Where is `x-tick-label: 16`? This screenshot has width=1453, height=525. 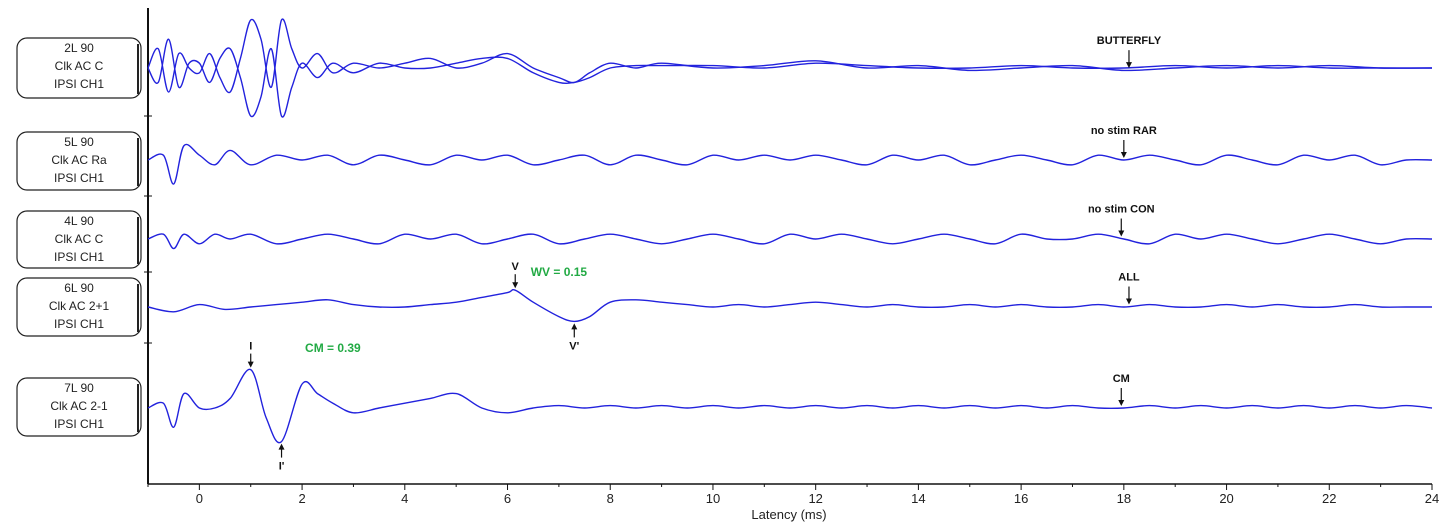 x-tick-label: 16 is located at coordinates (1021, 498).